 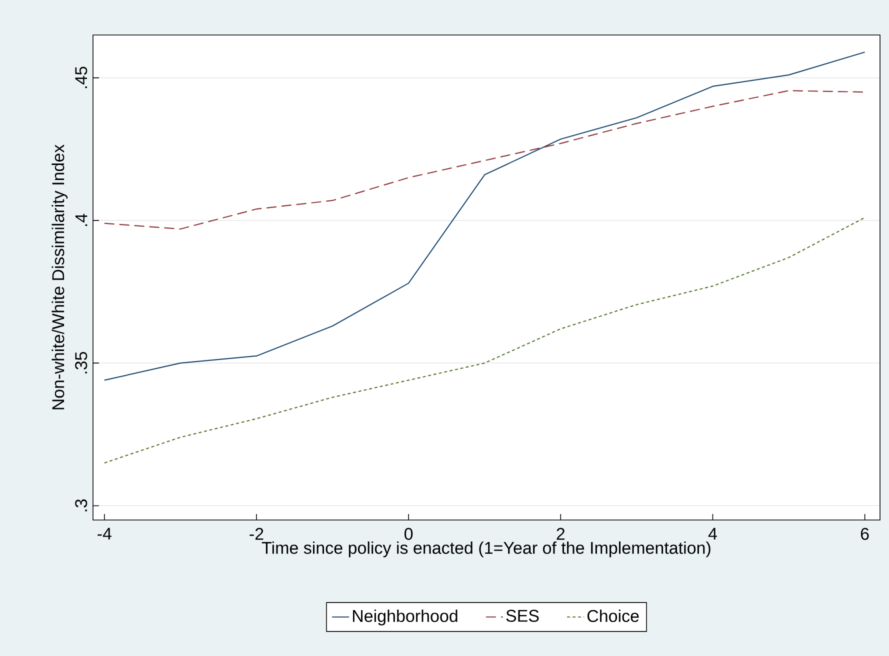 What do you see at coordinates (105, 534) in the screenshot?
I see `x-tick-label: -4` at bounding box center [105, 534].